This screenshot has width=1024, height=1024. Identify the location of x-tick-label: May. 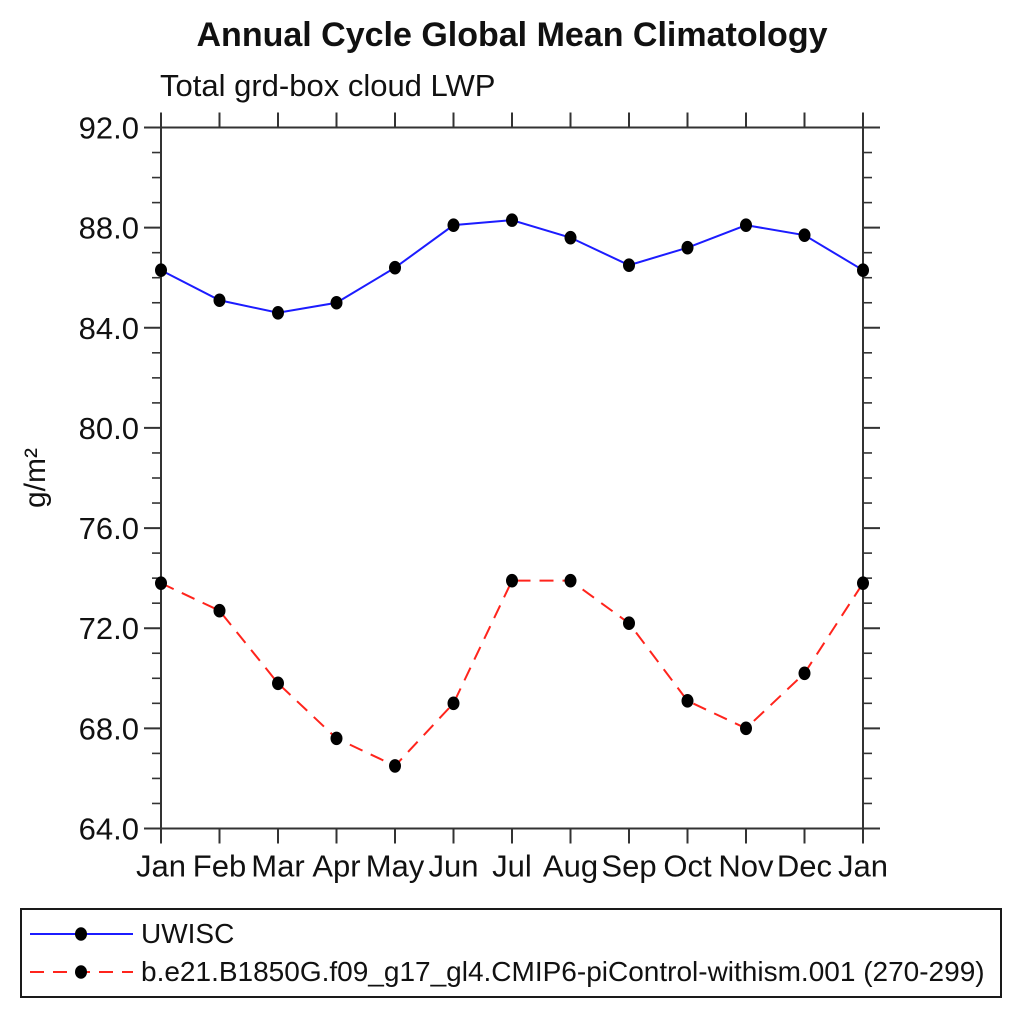
(395, 866).